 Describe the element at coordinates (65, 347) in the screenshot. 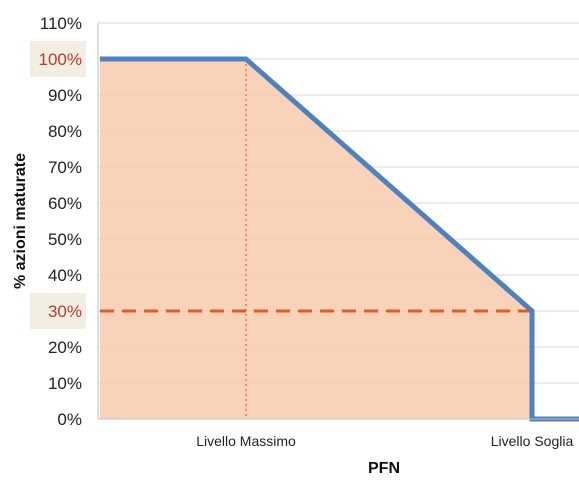

I see `y-tick-label: 20%` at that location.